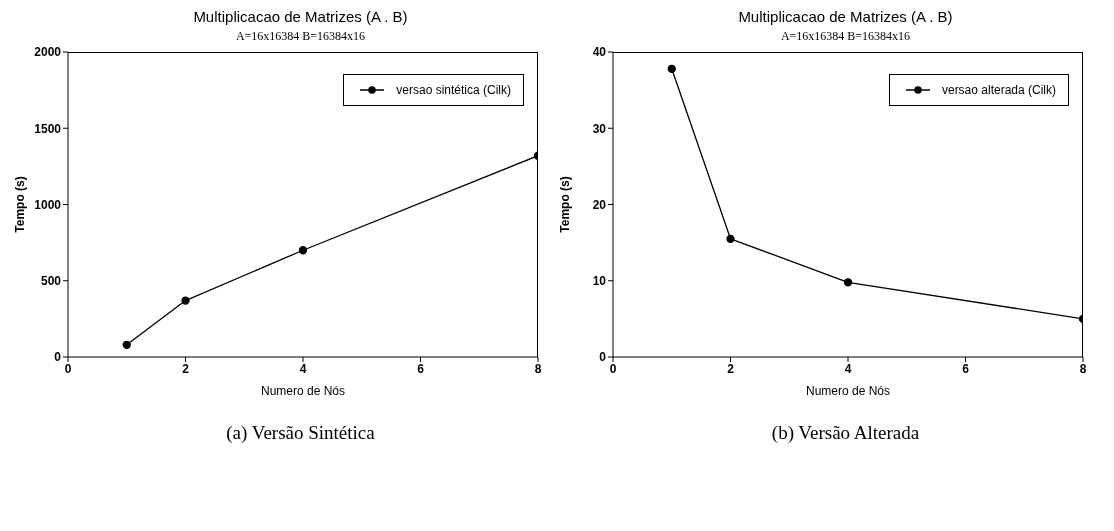 Image resolution: width=1114 pixels, height=531 pixels. I want to click on text: (a) Versão Sintética, so click(300, 433).